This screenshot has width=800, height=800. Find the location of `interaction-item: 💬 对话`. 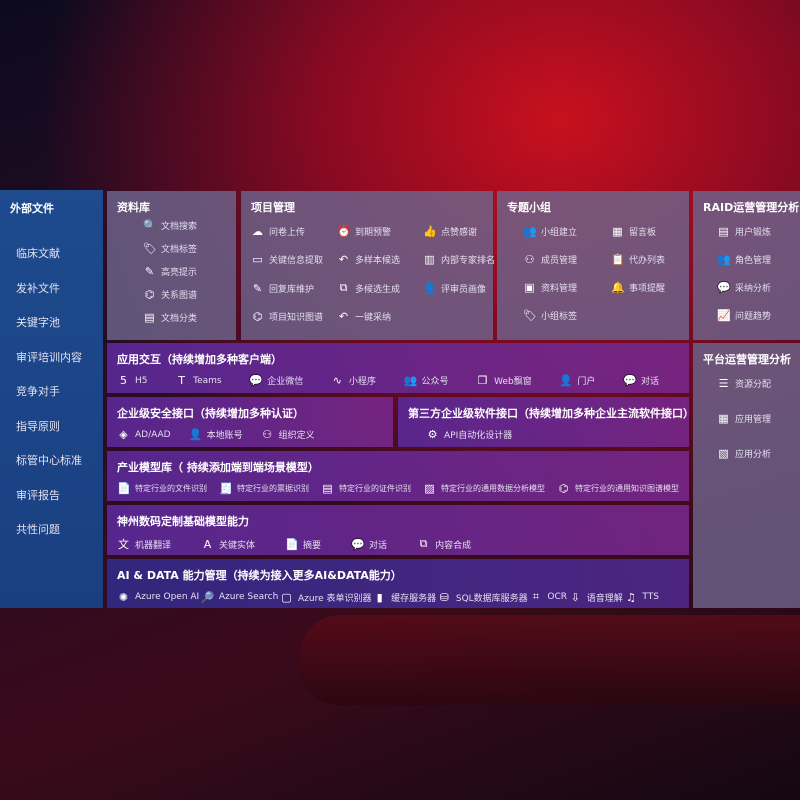

interaction-item: 💬 对话 is located at coordinates (641, 380).